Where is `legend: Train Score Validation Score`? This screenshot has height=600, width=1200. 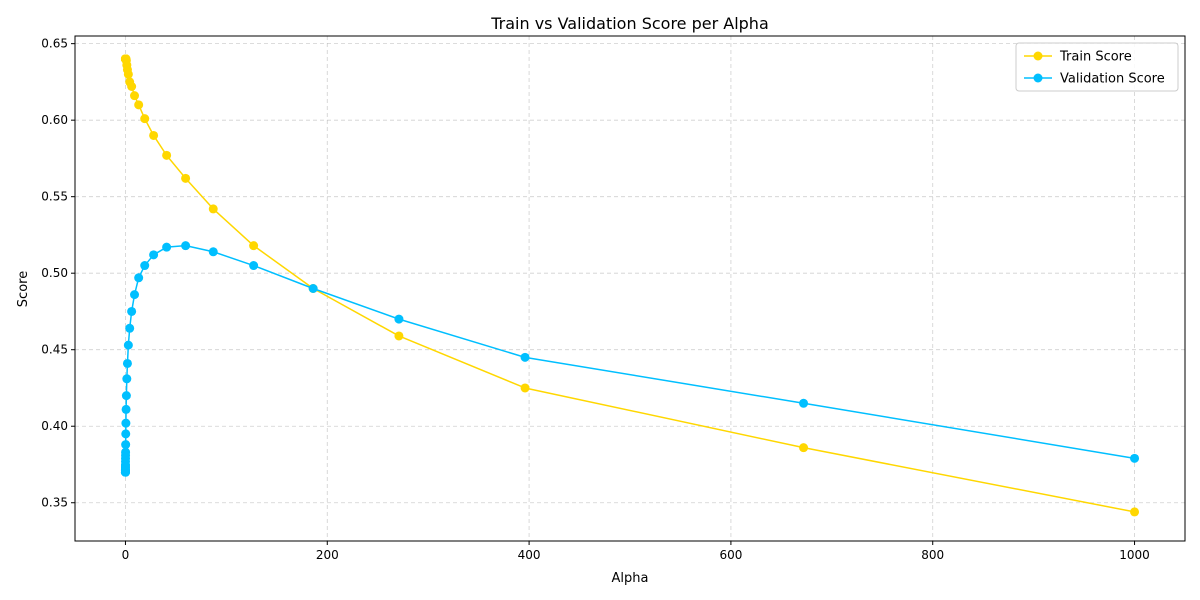 legend: Train Score Validation Score is located at coordinates (1097, 67).